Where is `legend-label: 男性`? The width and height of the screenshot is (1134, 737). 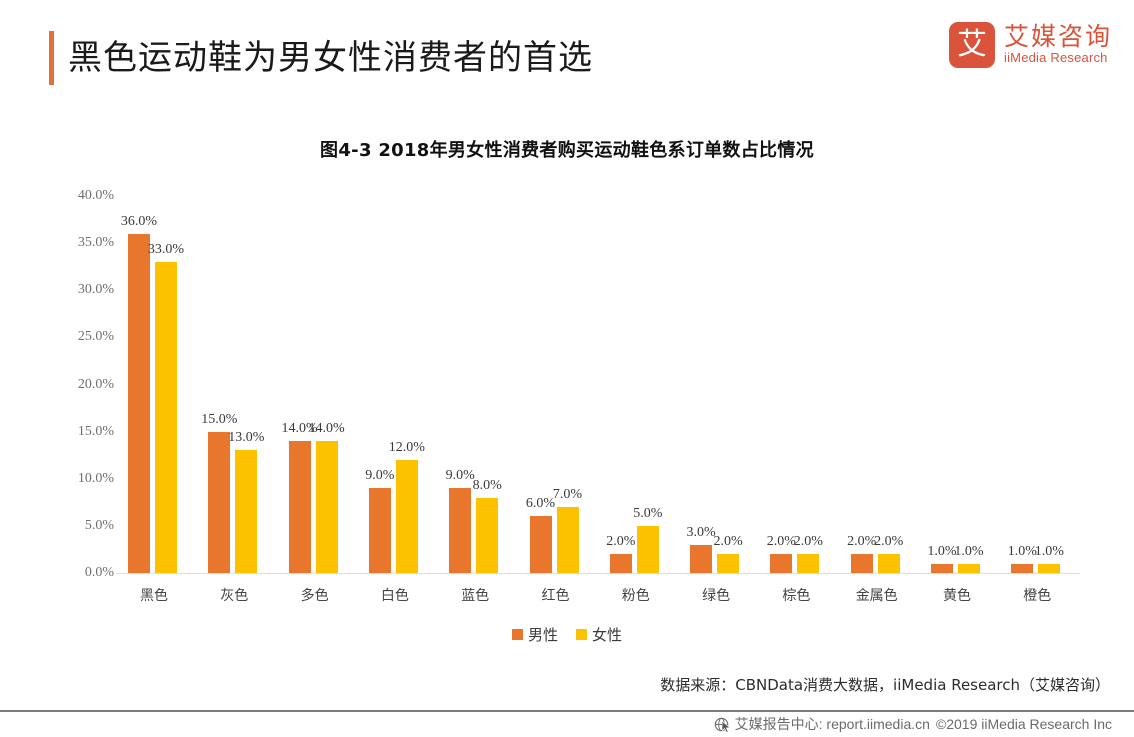
legend-label: 男性 is located at coordinates (542, 635).